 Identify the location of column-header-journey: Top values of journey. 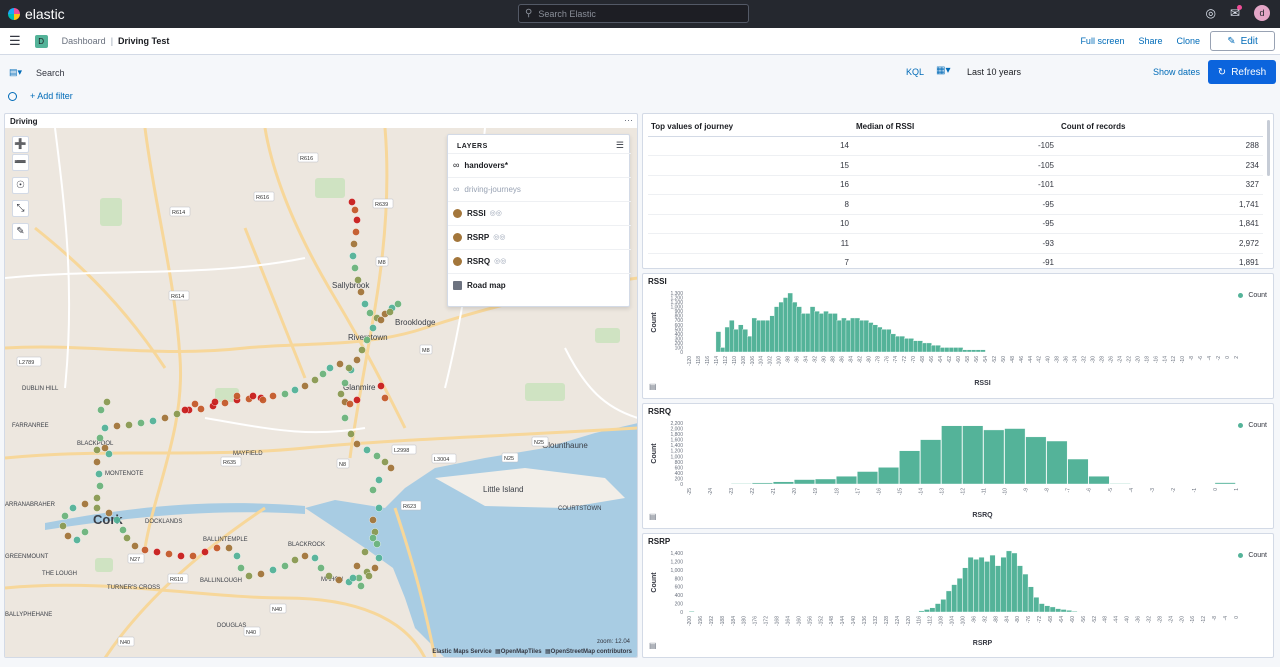
(750, 127).